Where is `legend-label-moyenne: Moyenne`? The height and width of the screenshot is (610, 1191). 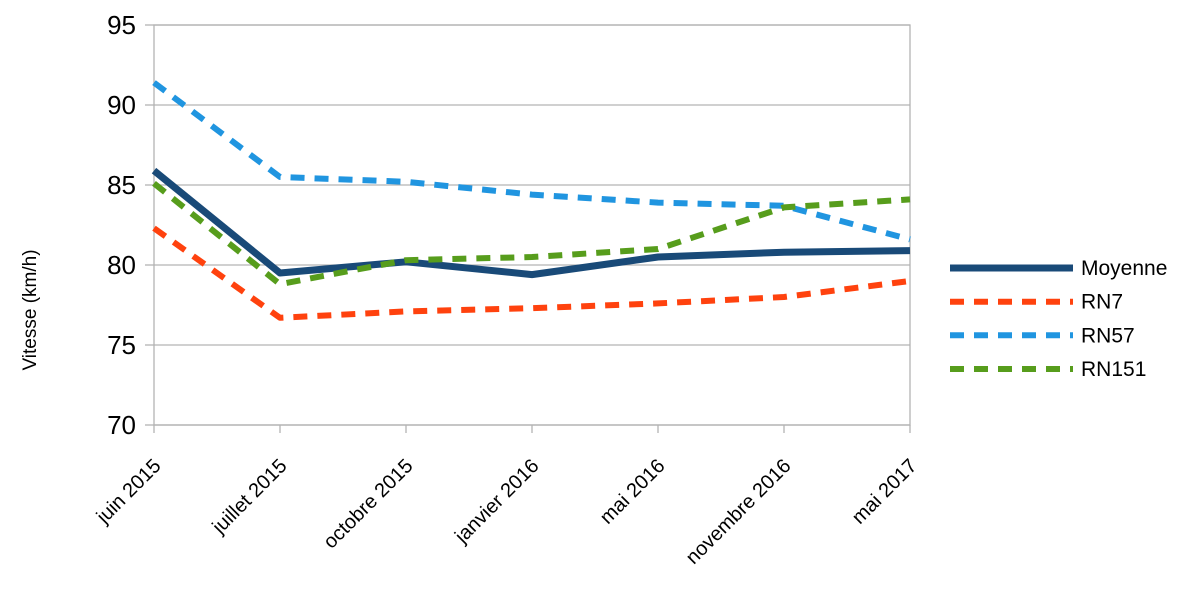 legend-label-moyenne: Moyenne is located at coordinates (1124, 268).